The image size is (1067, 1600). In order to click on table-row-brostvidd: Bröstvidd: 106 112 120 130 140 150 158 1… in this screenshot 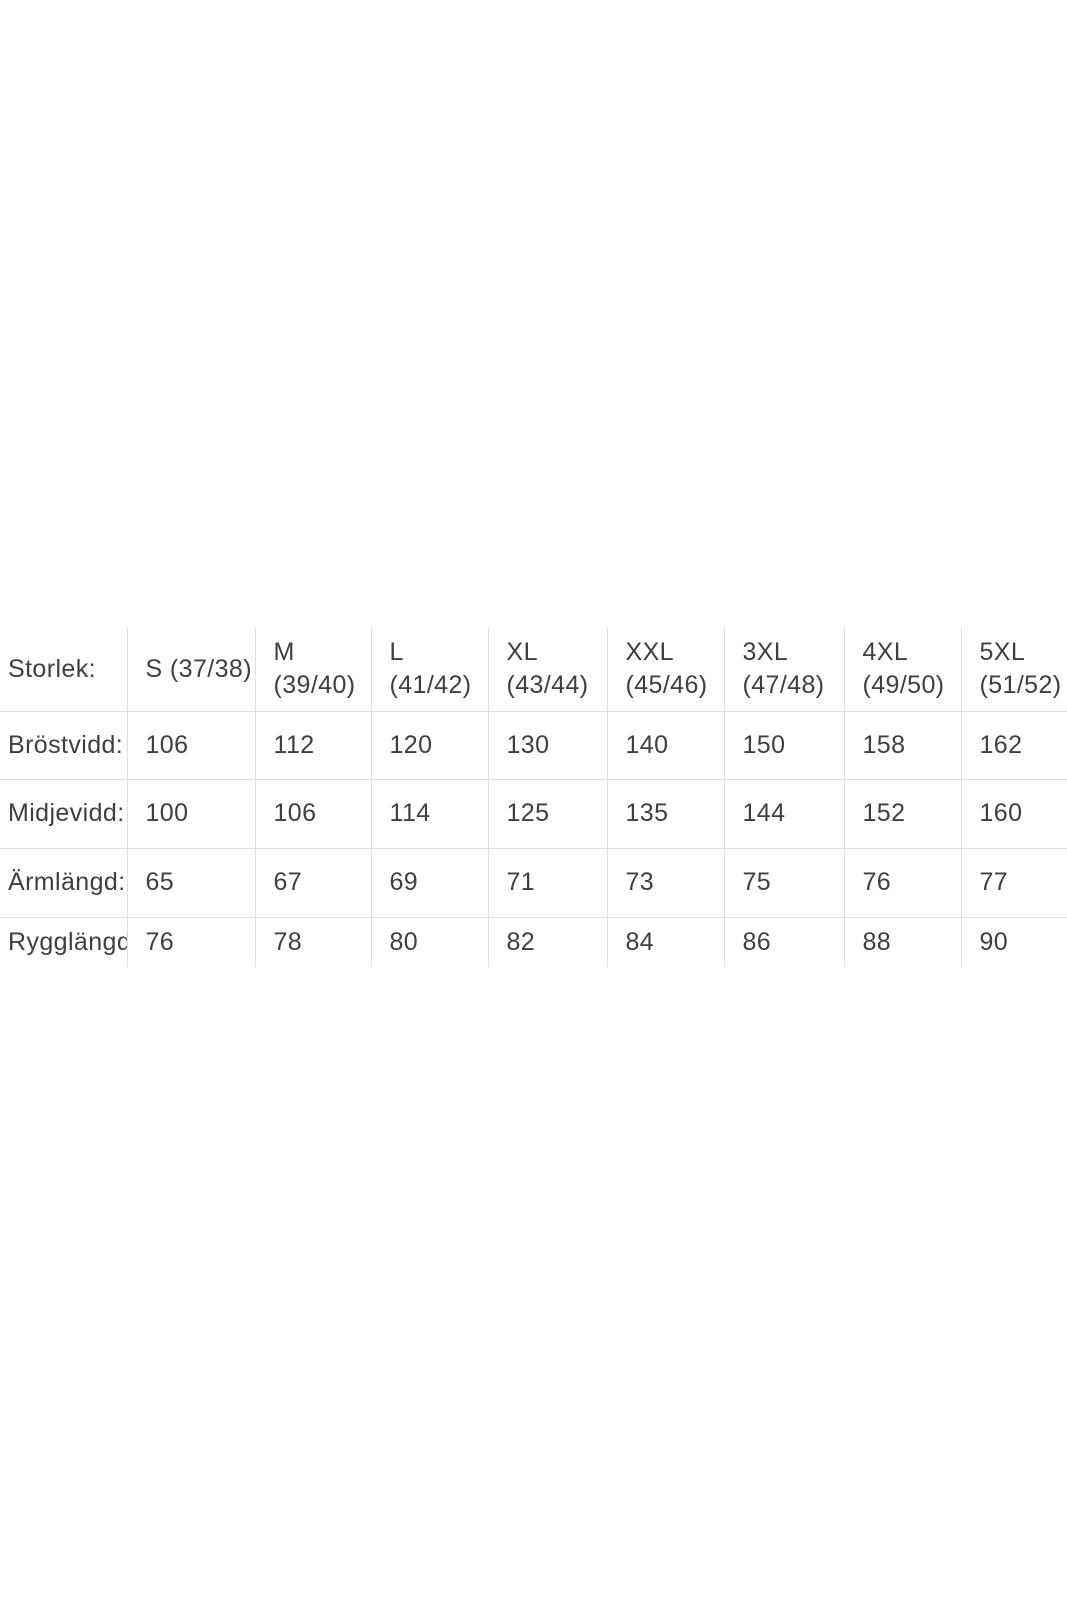, I will do `click(533, 744)`.